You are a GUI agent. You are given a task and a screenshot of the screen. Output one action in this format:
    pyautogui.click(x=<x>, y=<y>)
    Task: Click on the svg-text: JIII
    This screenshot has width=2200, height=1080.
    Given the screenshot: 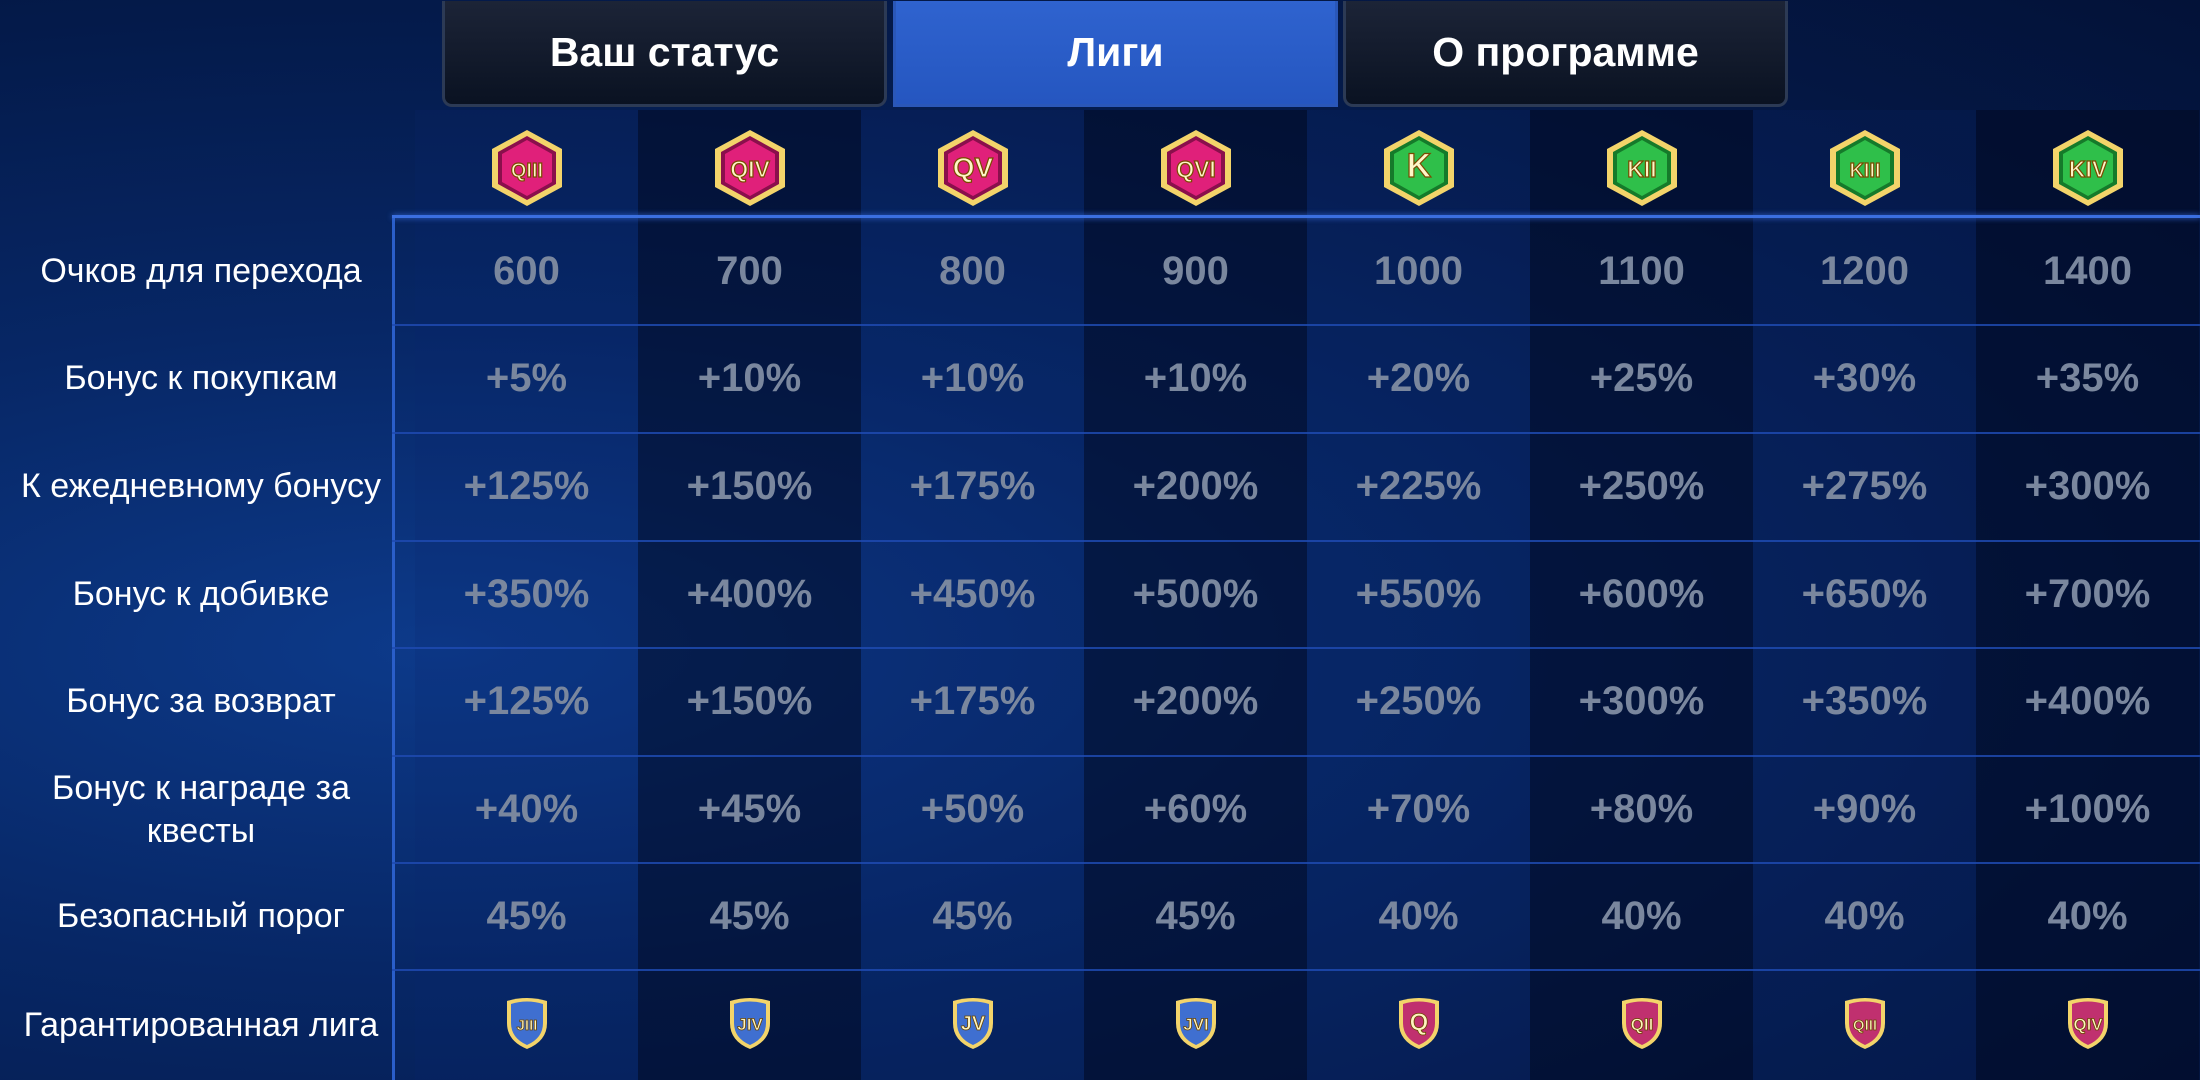 What is the action you would take?
    pyautogui.click(x=526, y=1025)
    